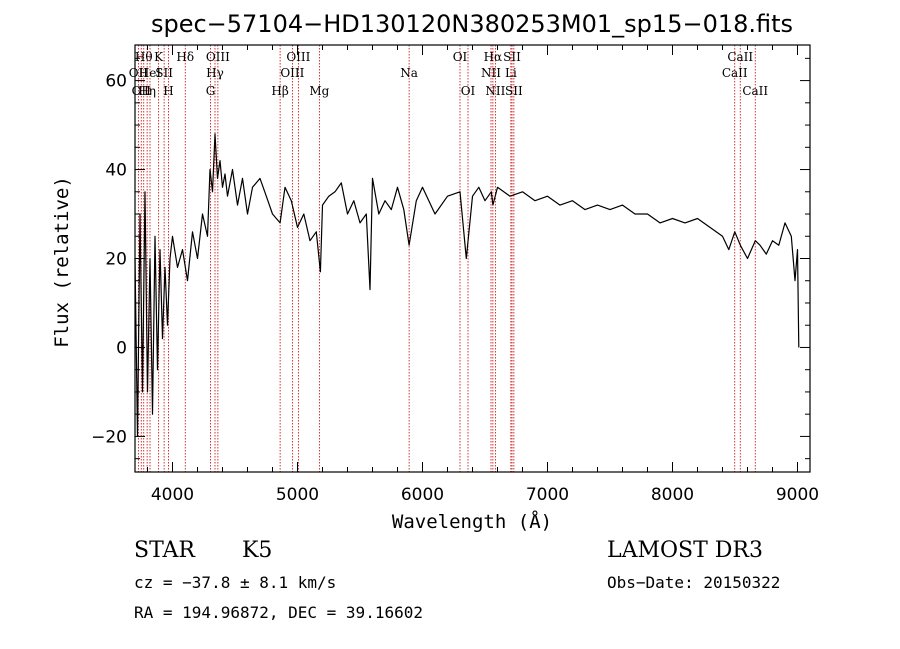 The image size is (900, 649). I want to click on x-tick-label: 7000, so click(547, 495).